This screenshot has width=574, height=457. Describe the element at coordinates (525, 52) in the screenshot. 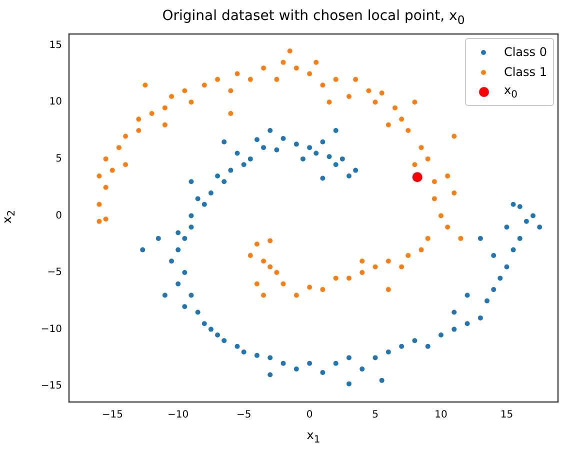

I see `legend-label: Class 0` at that location.